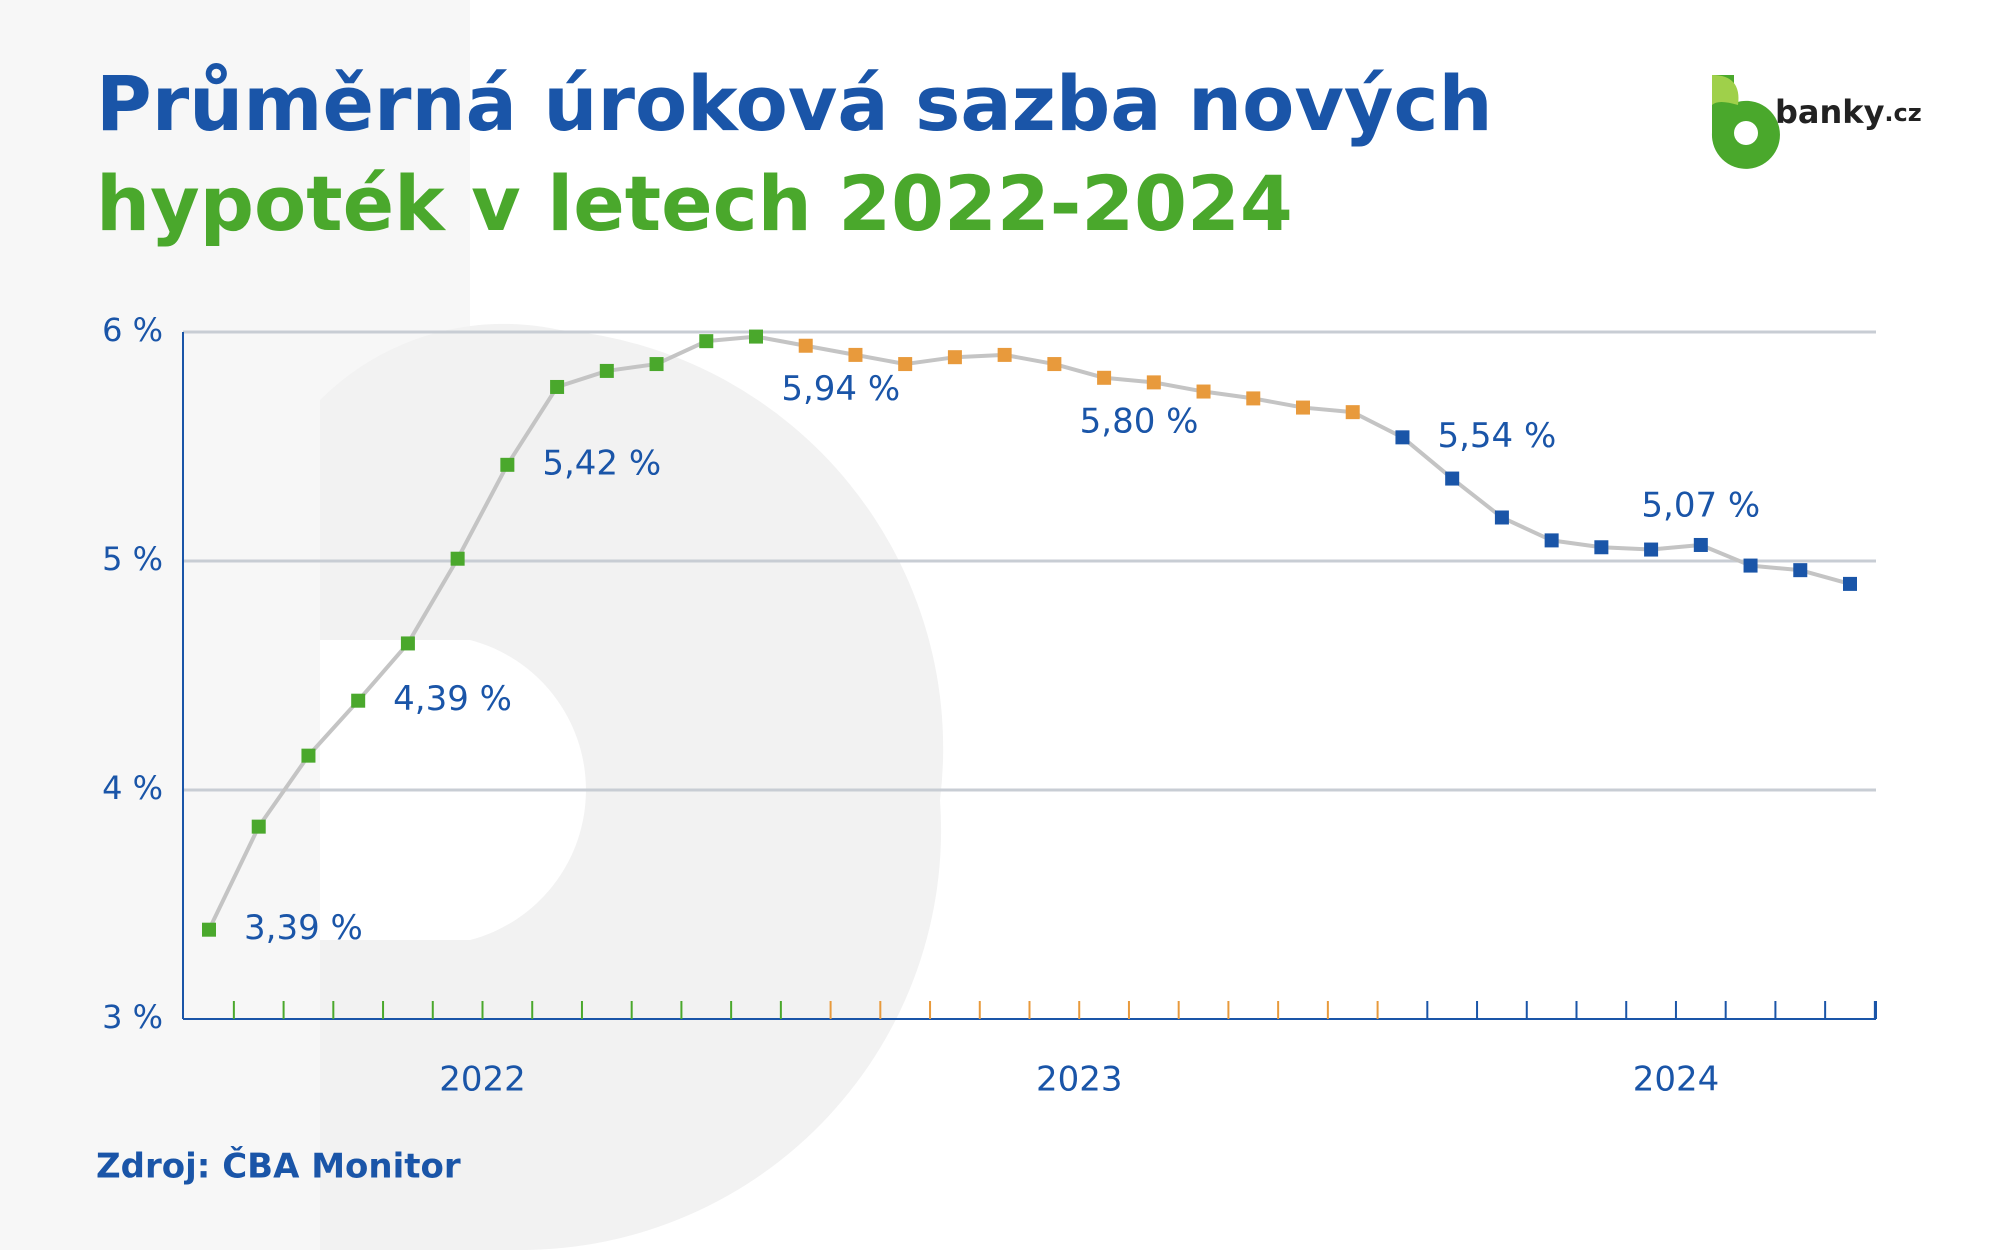  I want to click on x-group-label: 2024, so click(1676, 1080).